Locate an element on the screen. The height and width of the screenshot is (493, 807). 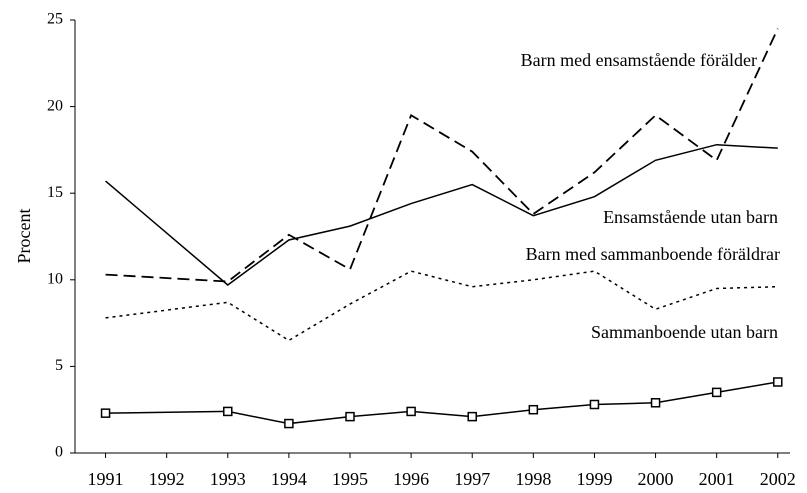
y-axis-label: Procent is located at coordinates (24, 236).